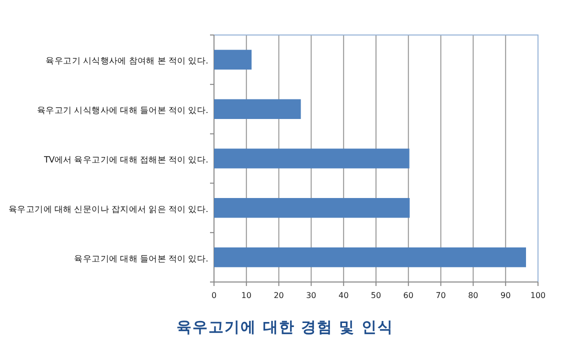  Describe the element at coordinates (125, 161) in the screenshot. I see `y-tick-label: TV에서 육우고기에 대해 접해본 적이 있다.` at that location.